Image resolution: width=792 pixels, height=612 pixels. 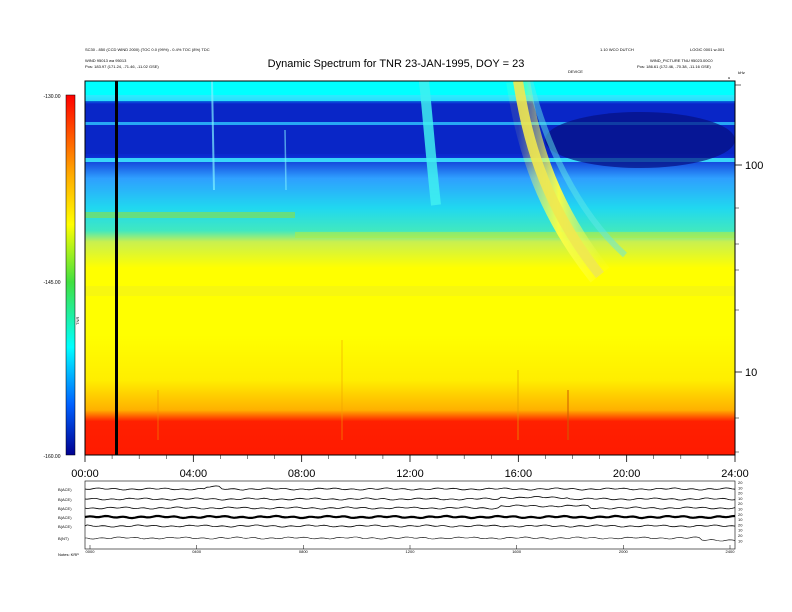 I want to click on header-right-line2: LOGIC 0001 w-001, so click(x=707, y=49).